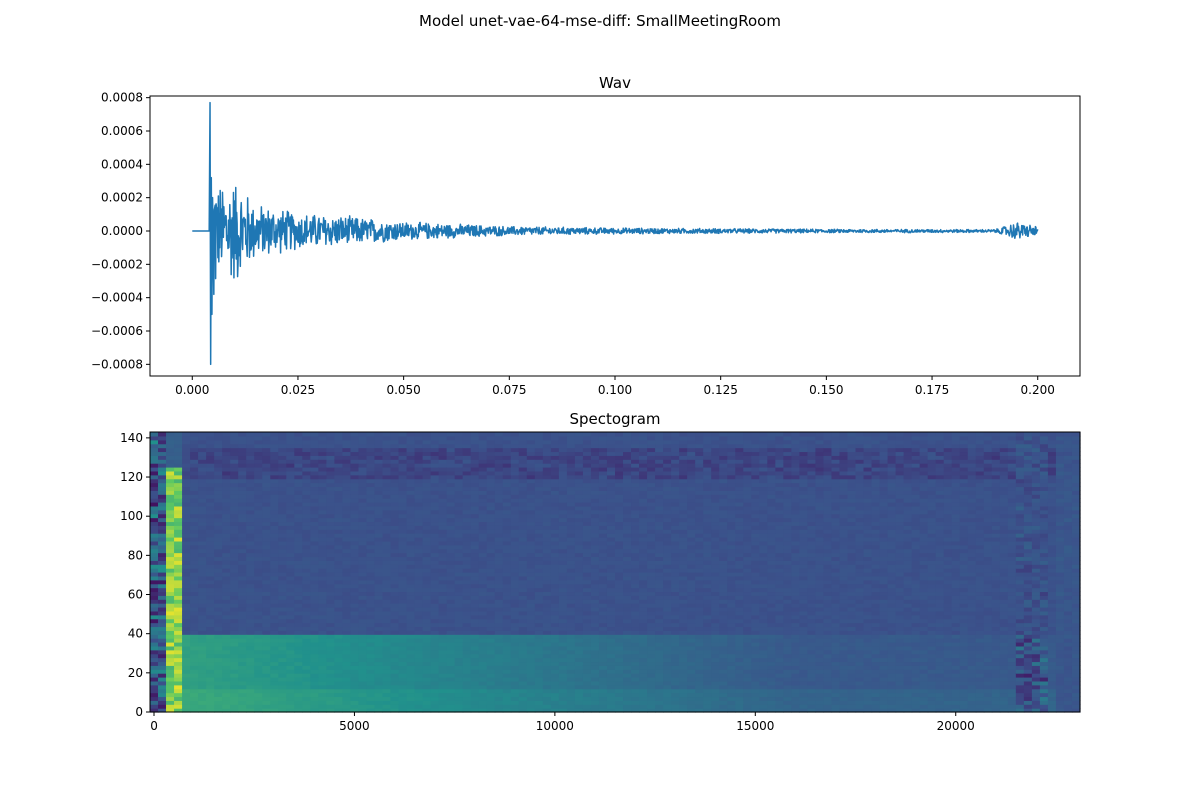 This screenshot has height=800, width=1200. I want to click on wav-x-tick-label: 0.050, so click(403, 390).